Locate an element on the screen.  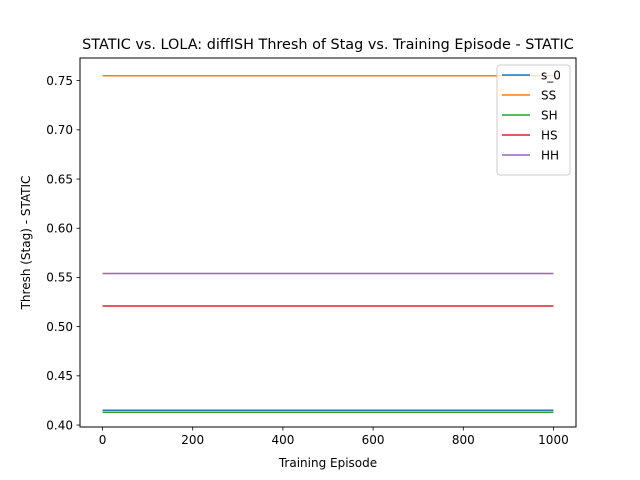
y-axis-title: Thresh (Stag) - STATIC is located at coordinates (26, 243).